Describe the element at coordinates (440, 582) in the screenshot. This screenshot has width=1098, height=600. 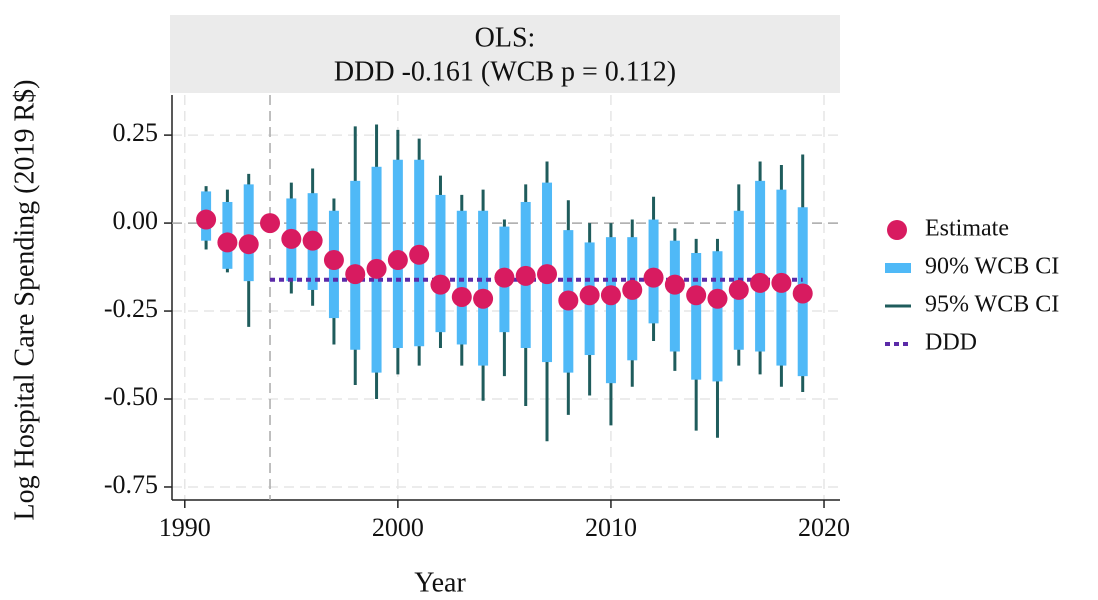
I see `x-axis-title: Year` at that location.